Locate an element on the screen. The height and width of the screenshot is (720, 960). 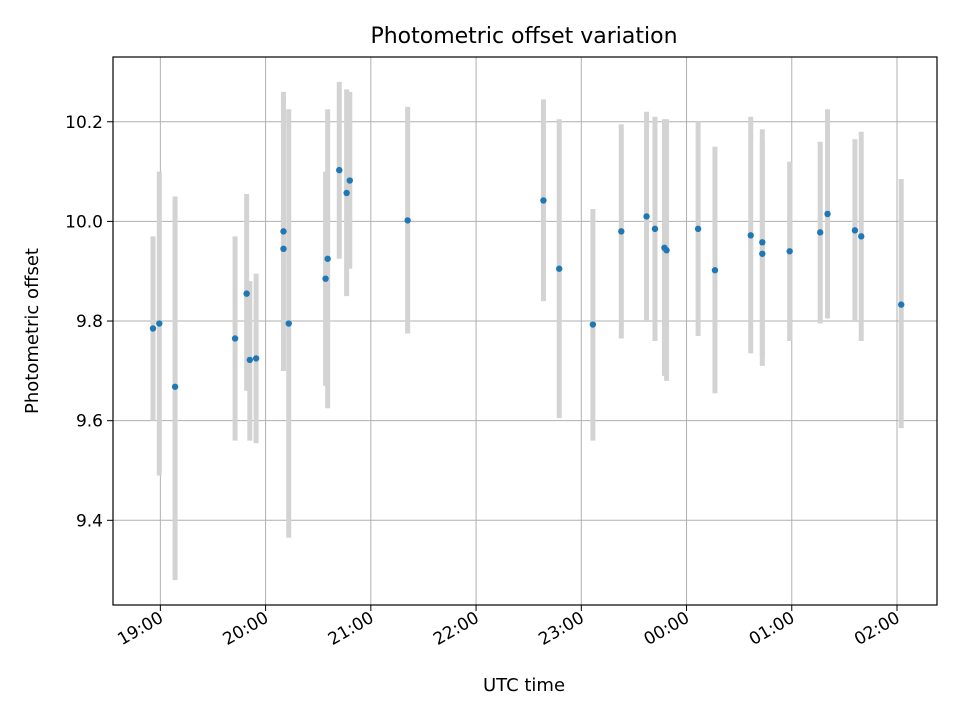
y-tick-label: 9.8 is located at coordinates (89, 322).